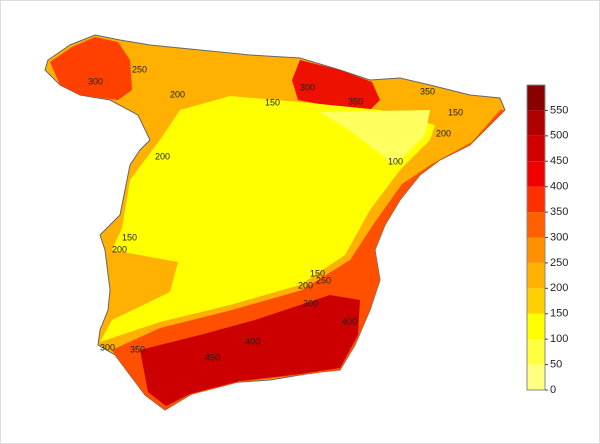  Describe the element at coordinates (547, 240) in the screenshot. I see `colorbar: 0 50 100 150 200 250 300 350 400 450 500 550` at that location.